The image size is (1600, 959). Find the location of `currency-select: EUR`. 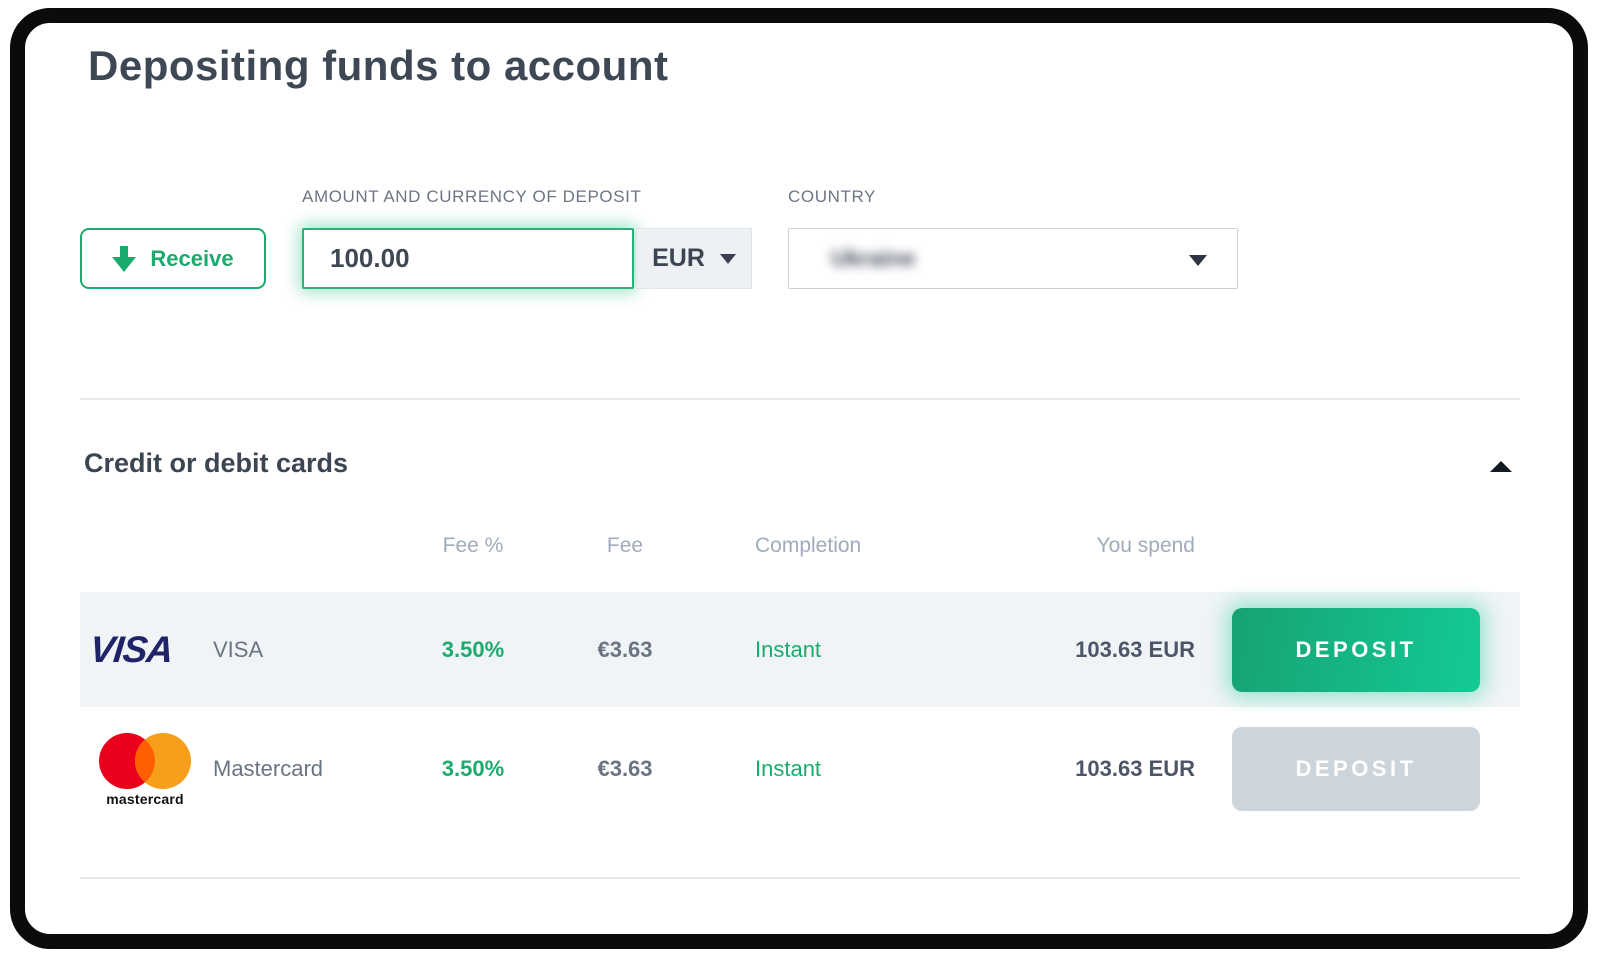

currency-select: EUR is located at coordinates (694, 258).